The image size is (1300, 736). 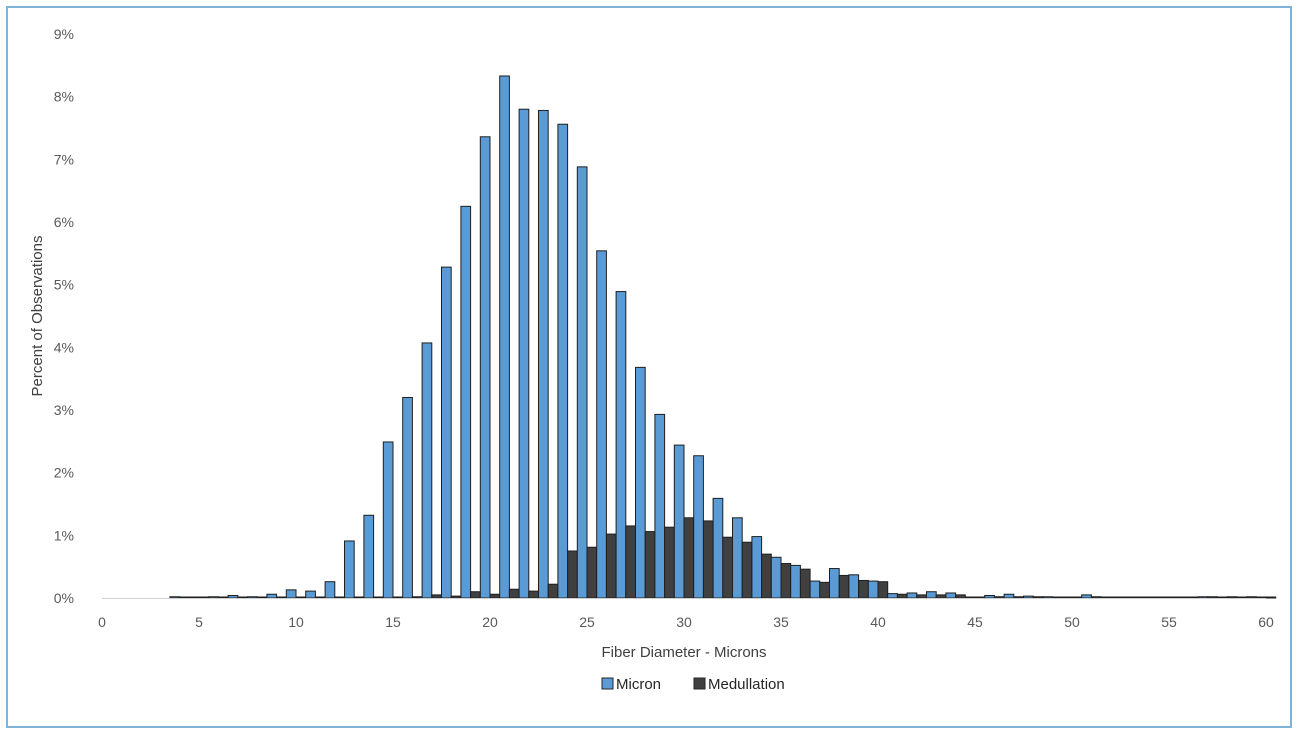 I want to click on x-tick-label: 40, so click(x=878, y=622).